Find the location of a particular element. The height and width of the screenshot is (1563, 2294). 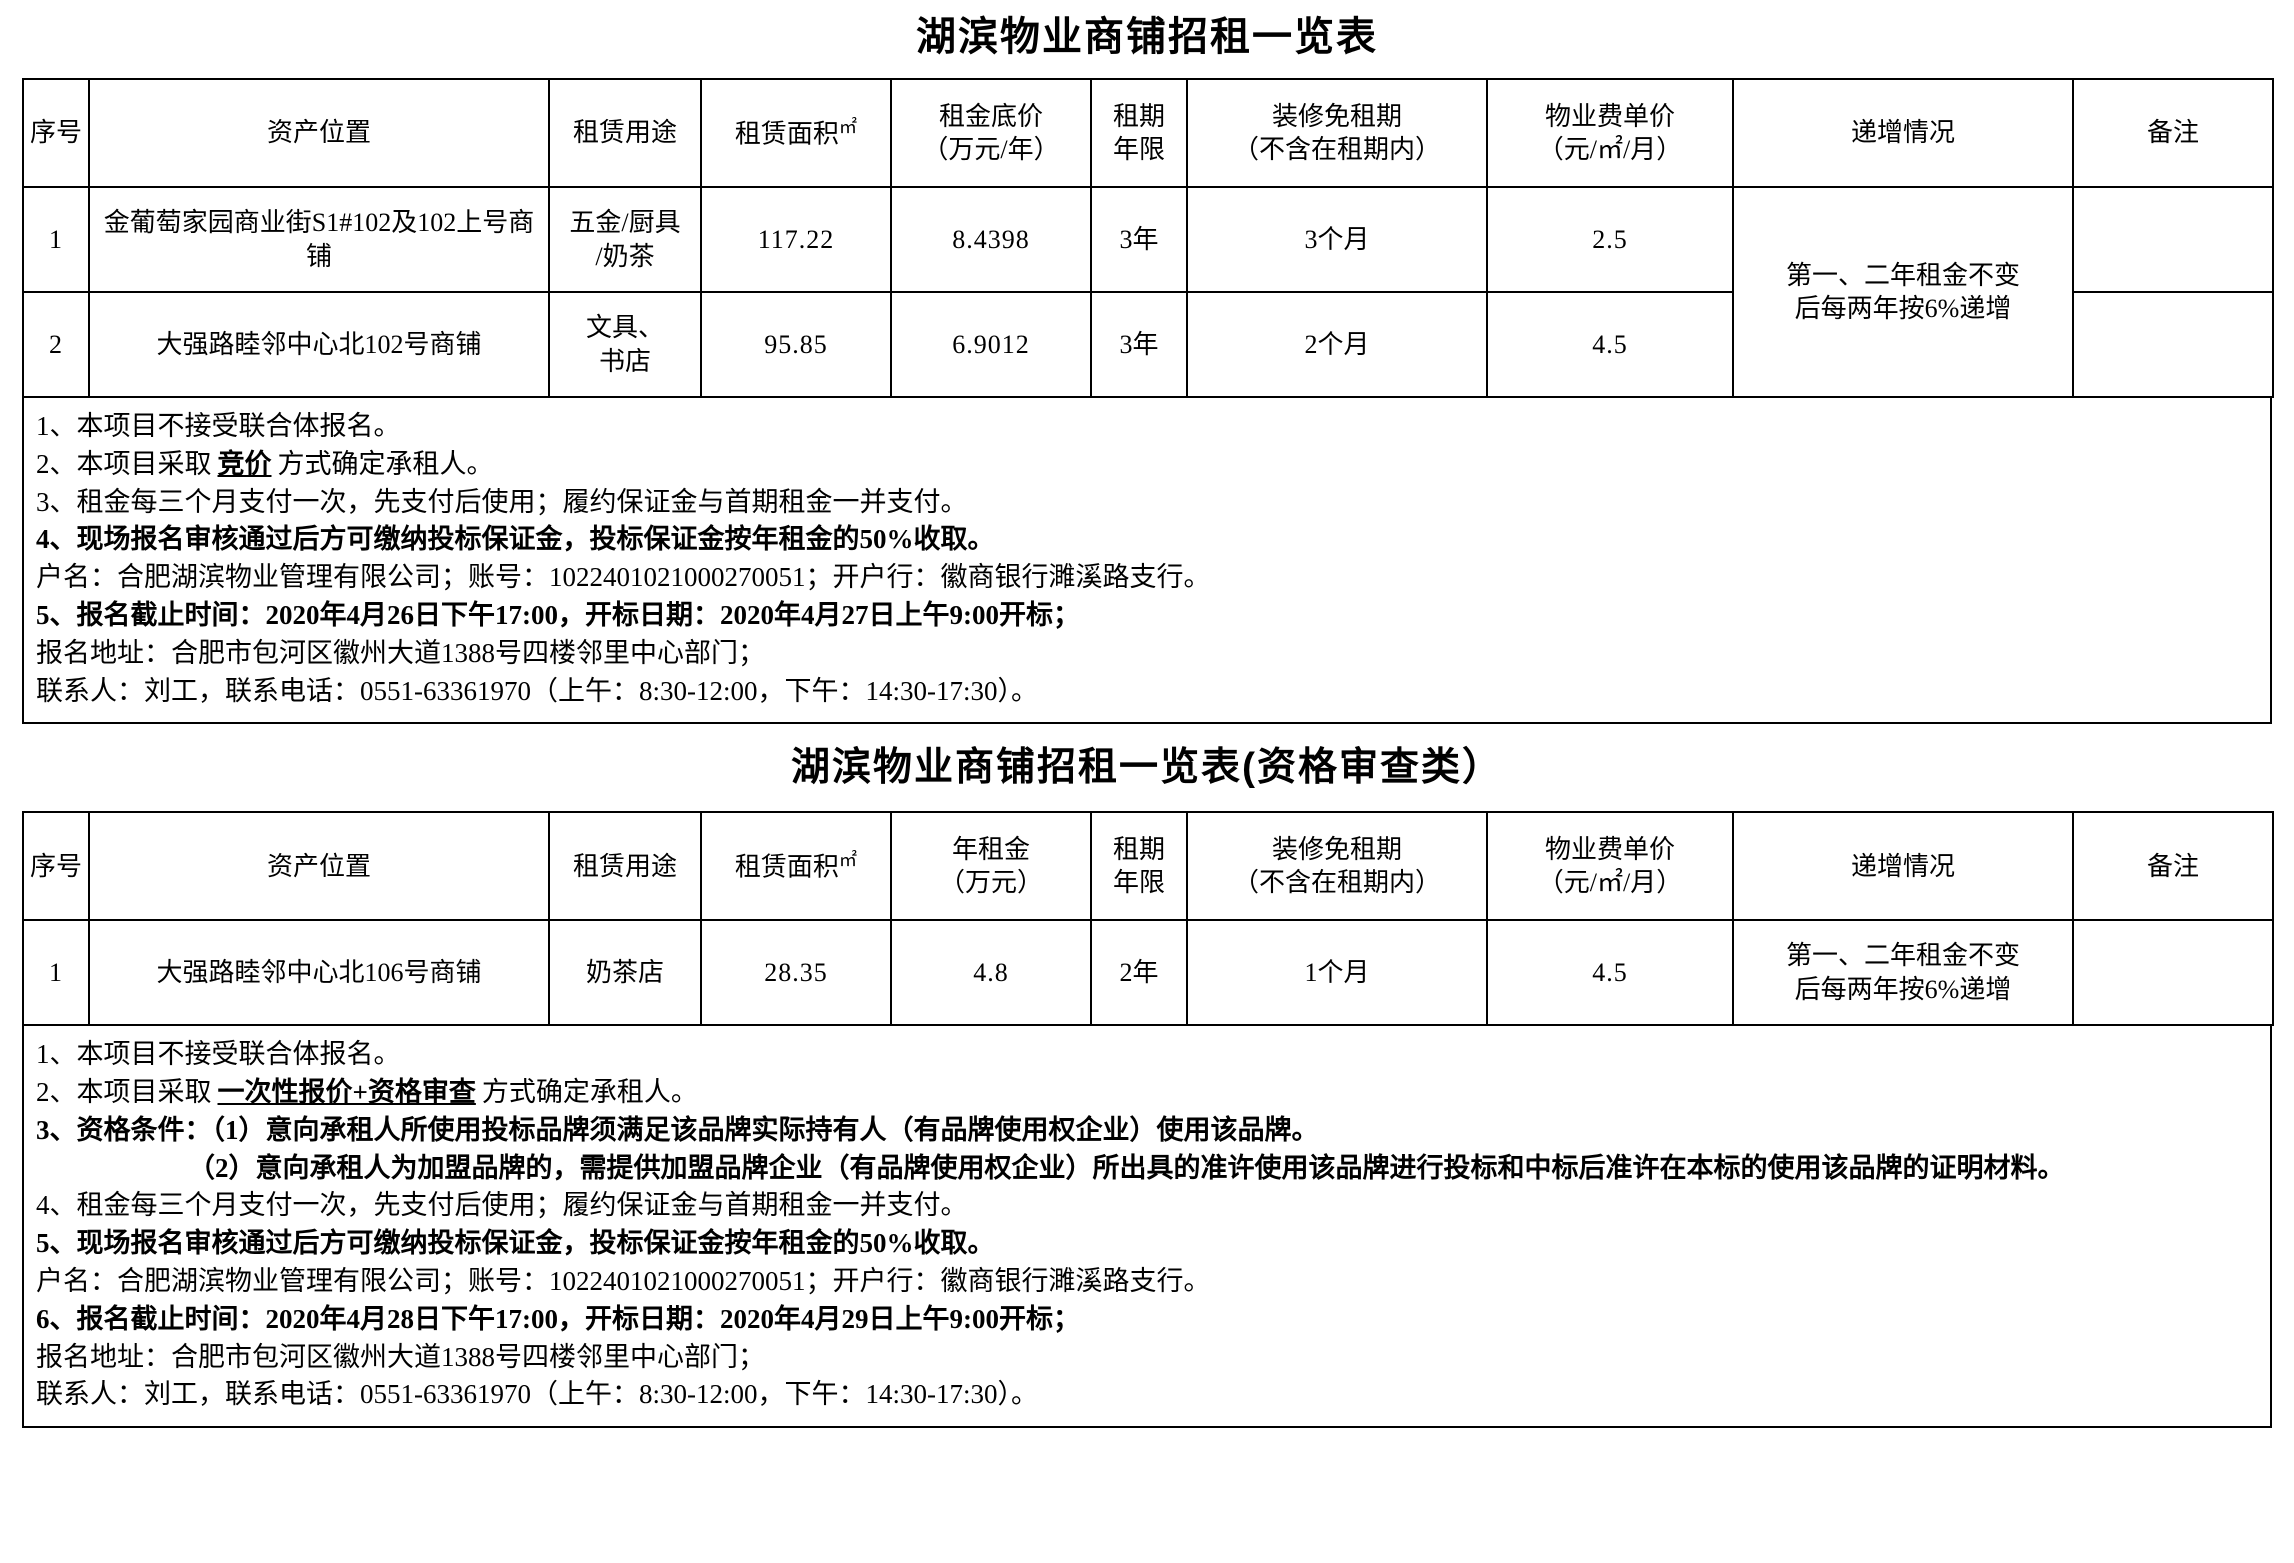

th-increase: 递增情况 is located at coordinates (1903, 133).